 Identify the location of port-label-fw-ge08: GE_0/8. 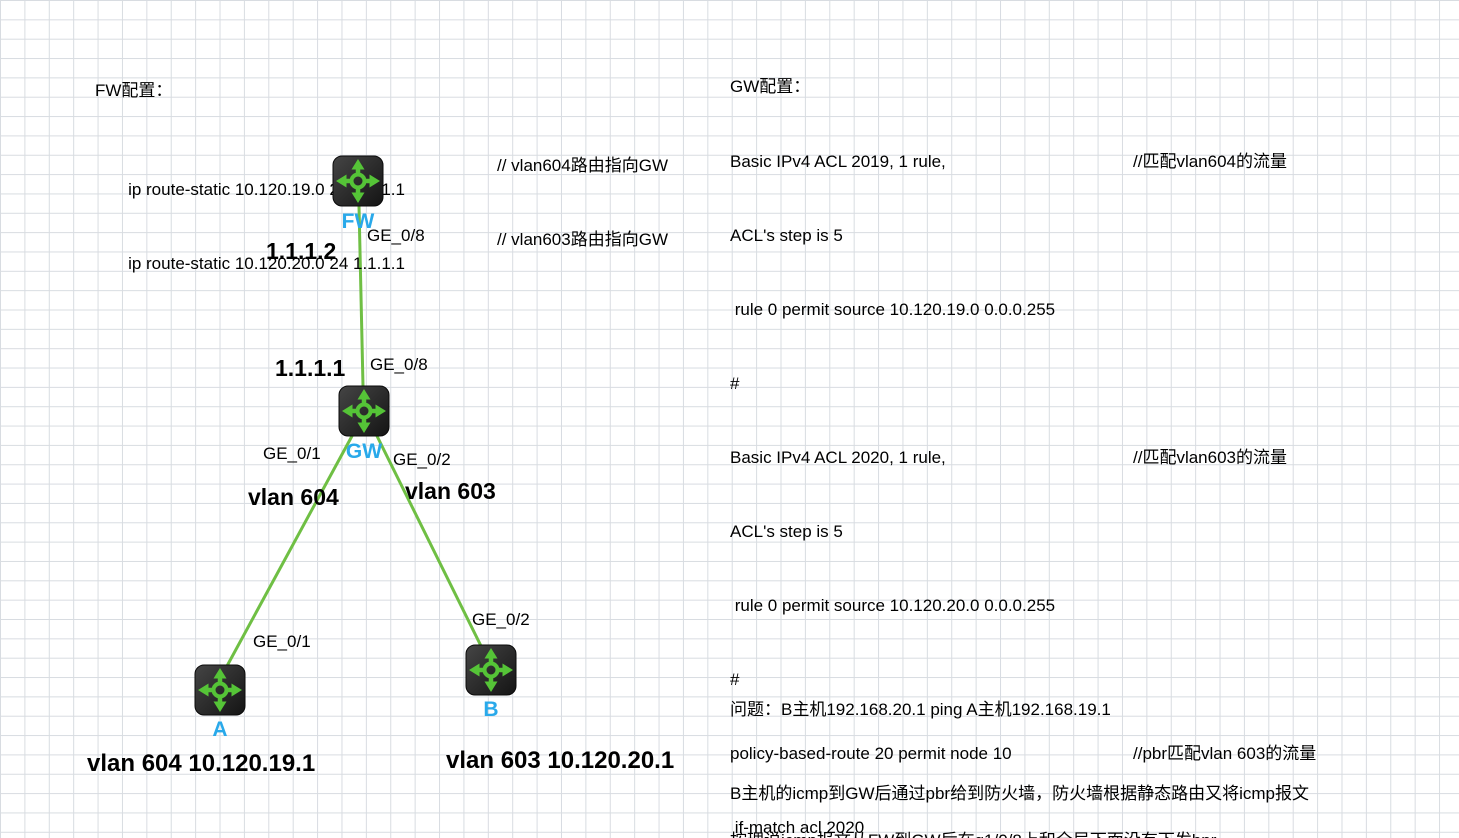
(396, 235).